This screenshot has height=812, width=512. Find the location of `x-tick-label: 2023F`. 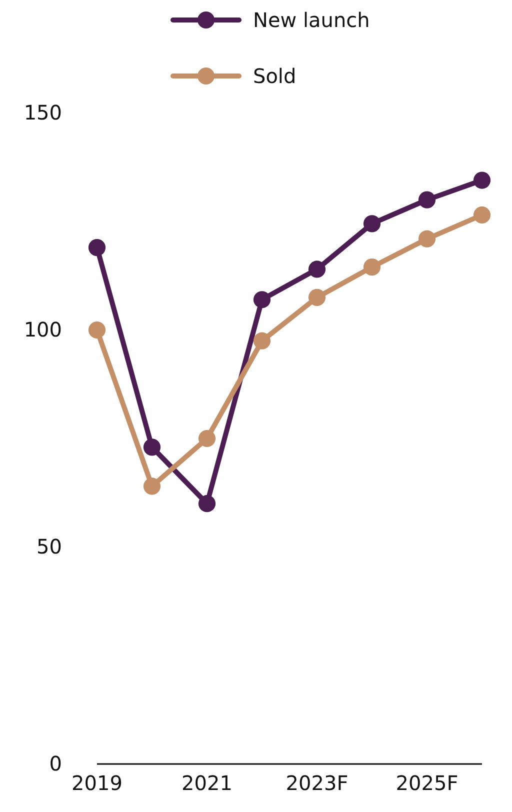

x-tick-label: 2023F is located at coordinates (317, 783).